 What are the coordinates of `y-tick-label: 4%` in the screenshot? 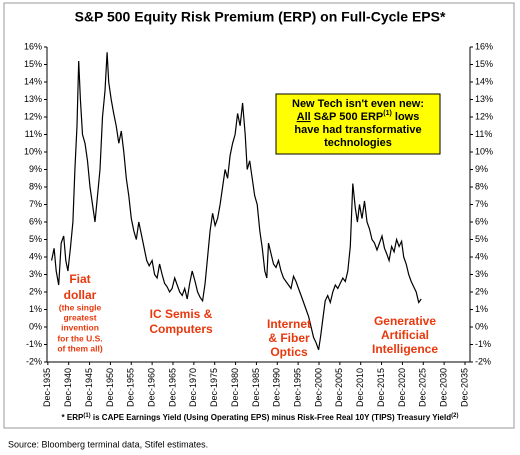 It's located at (35, 256).